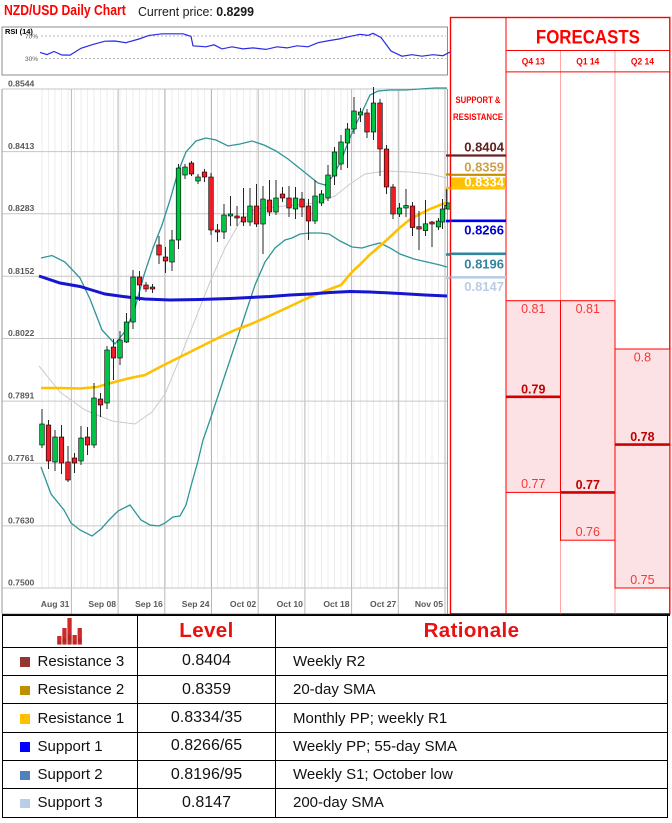  Describe the element at coordinates (21, 396) in the screenshot. I see `svg-text: 0.7891` at that location.